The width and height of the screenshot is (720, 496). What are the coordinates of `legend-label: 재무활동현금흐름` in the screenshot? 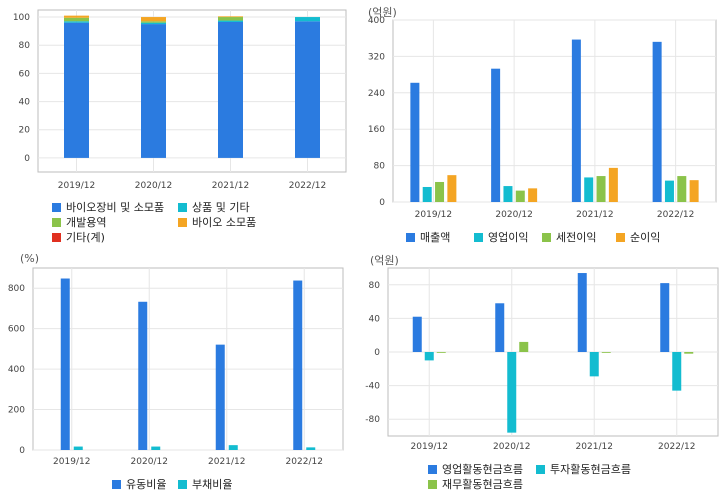 It's located at (482, 484).